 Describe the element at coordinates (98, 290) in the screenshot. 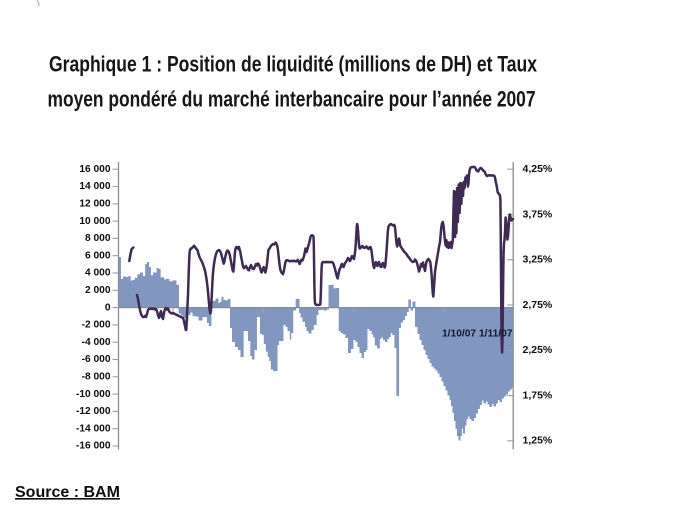

I see `svg-text: 2 000` at that location.